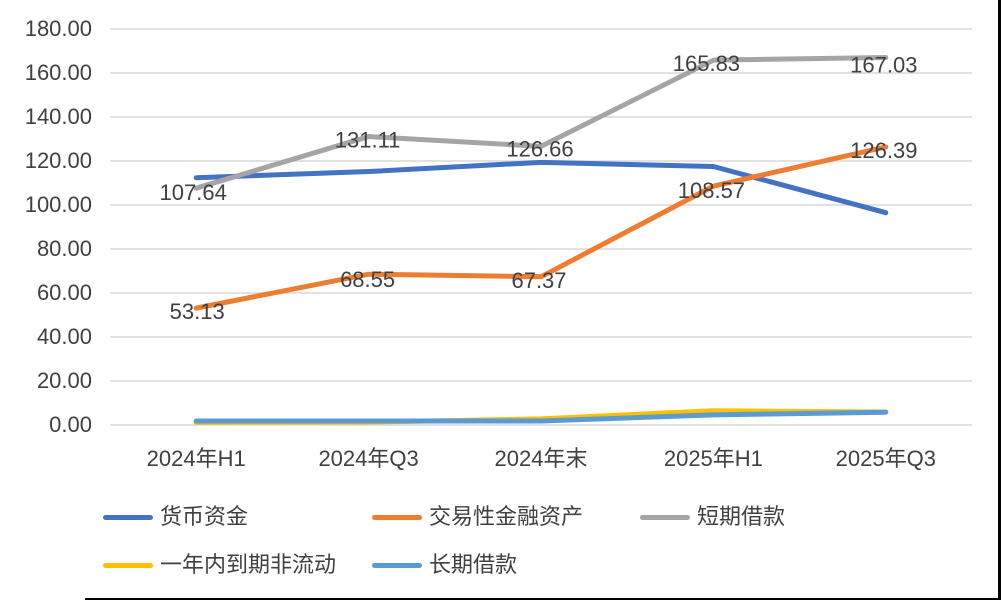  Describe the element at coordinates (885, 458) in the screenshot. I see `x-axis-tick-label: 2025年Q3` at that location.